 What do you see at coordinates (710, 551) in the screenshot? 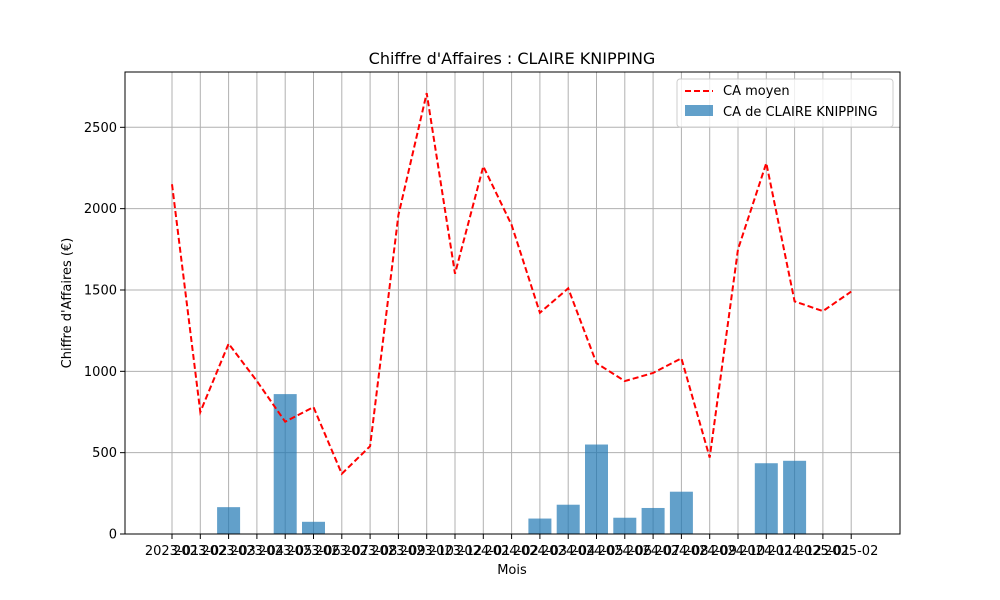
I see `x-tick-label: 2024-09` at bounding box center [710, 551].